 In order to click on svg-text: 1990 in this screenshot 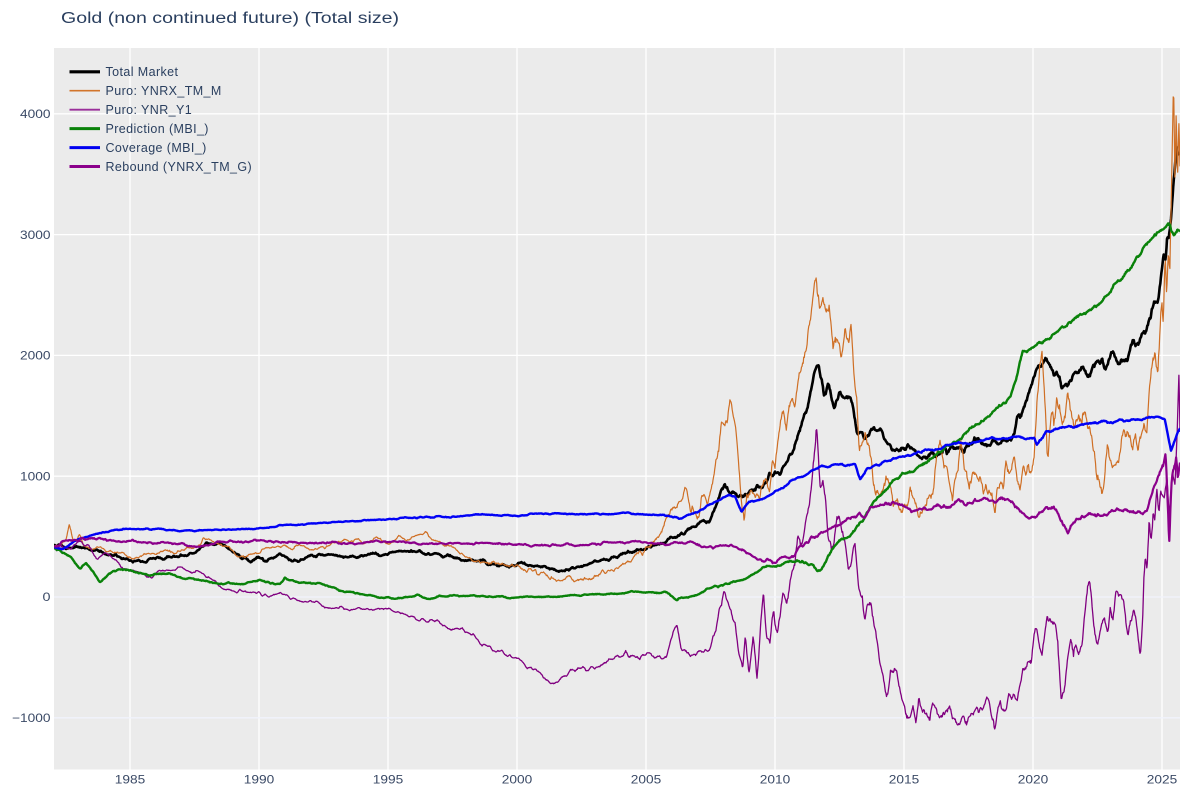, I will do `click(259, 780)`.